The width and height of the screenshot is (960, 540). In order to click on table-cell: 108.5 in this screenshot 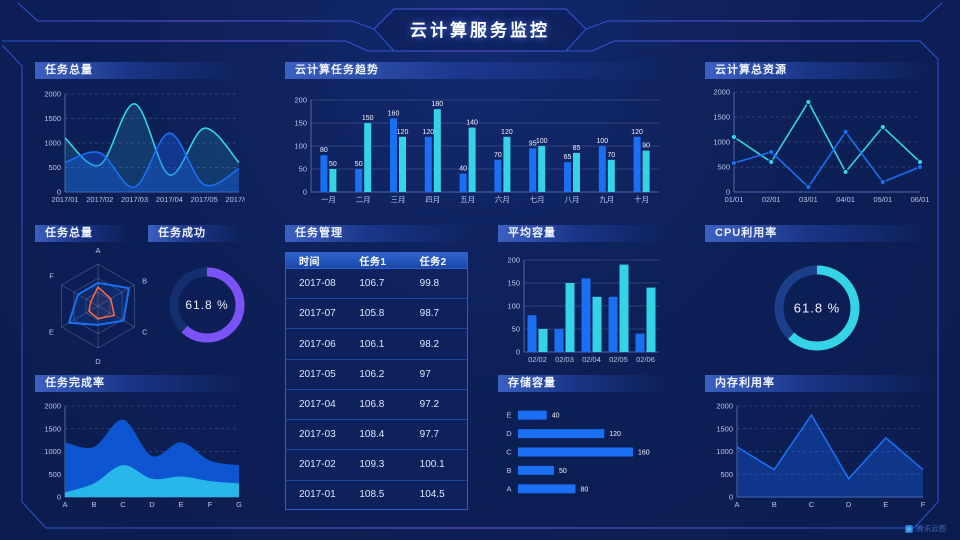, I will do `click(376, 494)`.